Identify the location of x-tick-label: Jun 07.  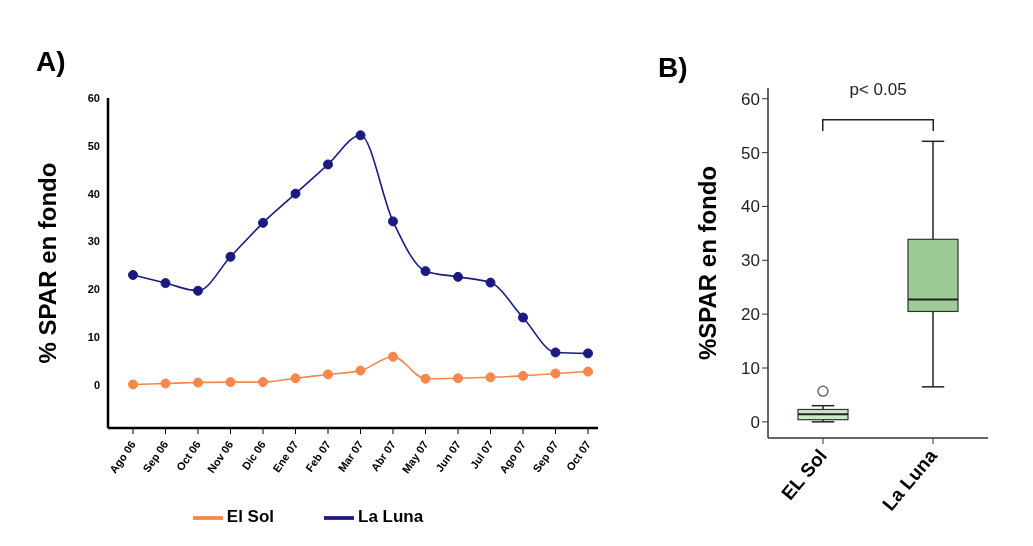
(448, 456).